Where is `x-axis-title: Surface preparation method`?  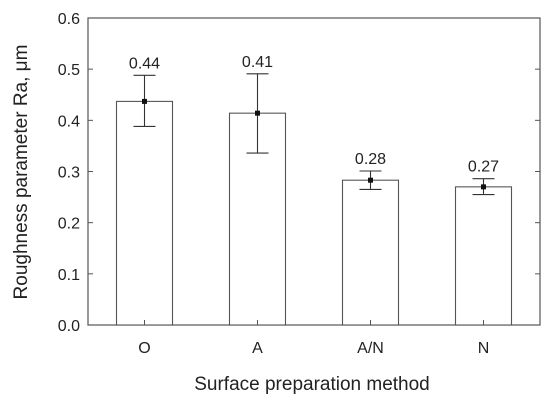
x-axis-title: Surface preparation method is located at coordinates (312, 384).